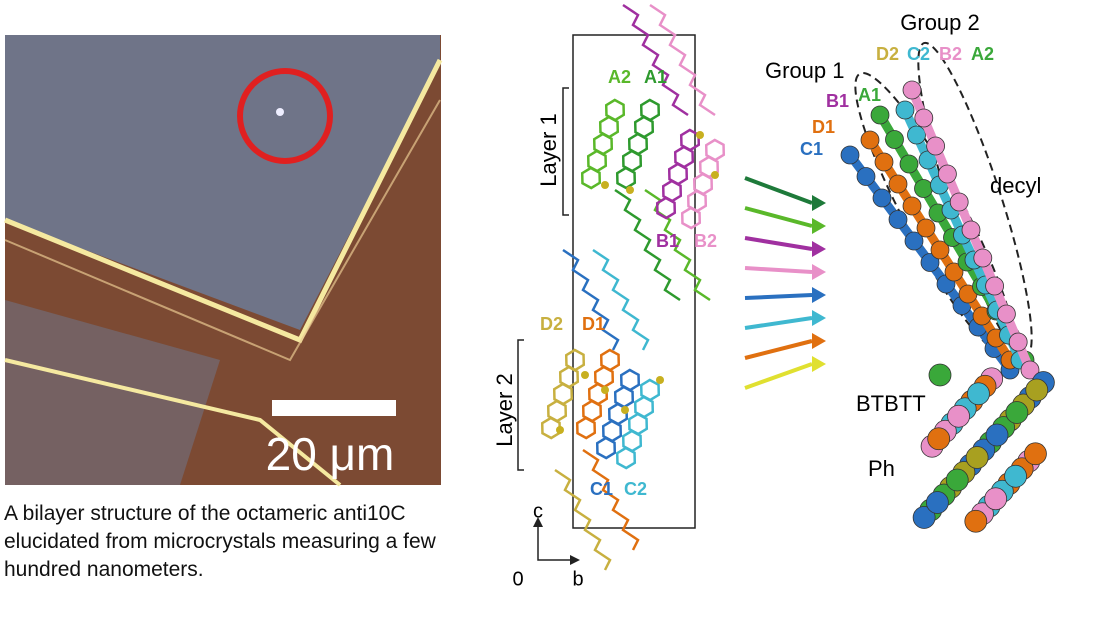 This screenshot has width=1100, height=634. What do you see at coordinates (112, 392) in the screenshot?
I see `substrate` at bounding box center [112, 392].